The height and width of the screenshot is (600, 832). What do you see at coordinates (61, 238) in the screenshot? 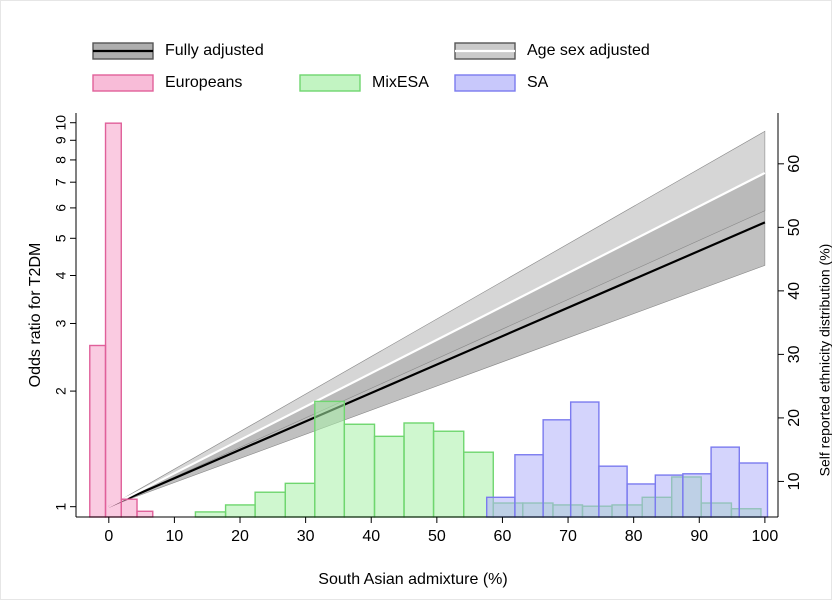
I see `y-tick-label: 5` at bounding box center [61, 238].